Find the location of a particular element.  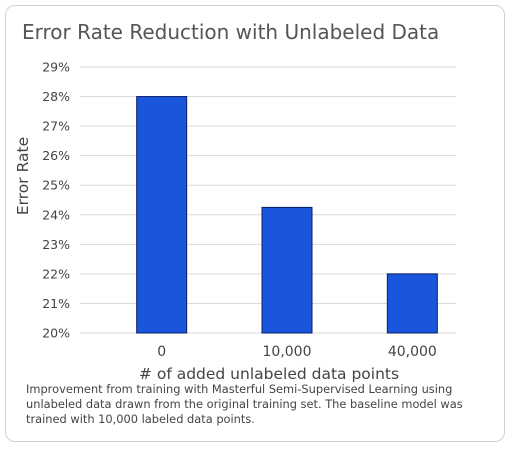

y-tick-label: 28% is located at coordinates (56, 96).